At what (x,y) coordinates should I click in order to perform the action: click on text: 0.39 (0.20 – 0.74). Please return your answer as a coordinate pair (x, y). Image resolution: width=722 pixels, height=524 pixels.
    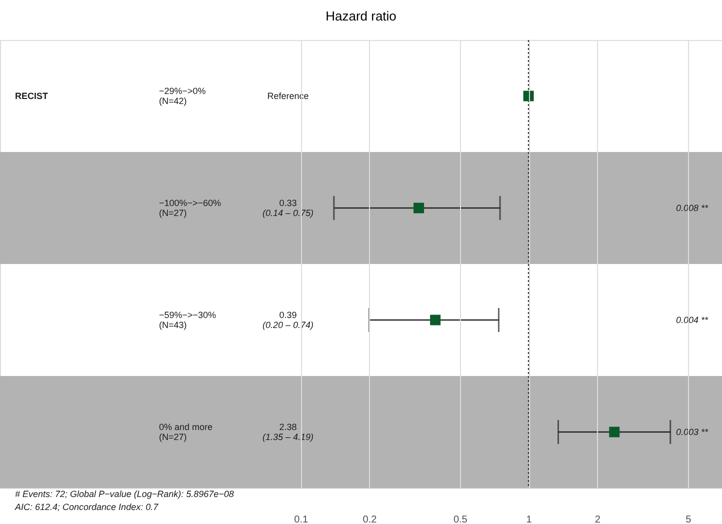
    Looking at the image, I should click on (288, 320).